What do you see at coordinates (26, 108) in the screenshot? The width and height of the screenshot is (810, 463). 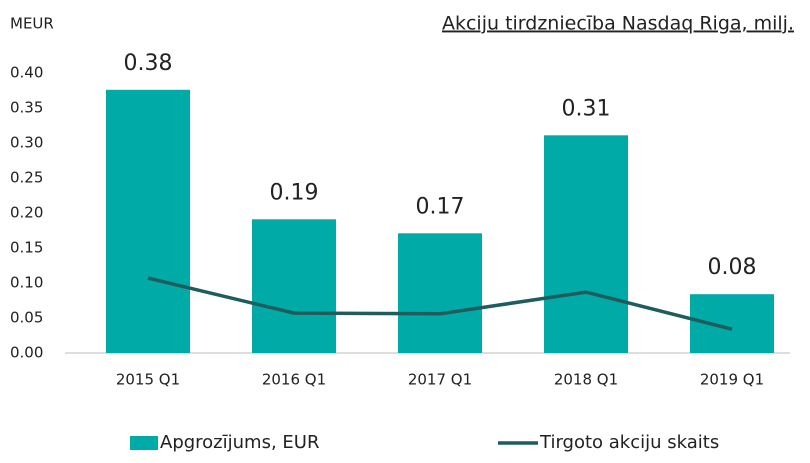 I see `y-tick-label: 0.35` at bounding box center [26, 108].